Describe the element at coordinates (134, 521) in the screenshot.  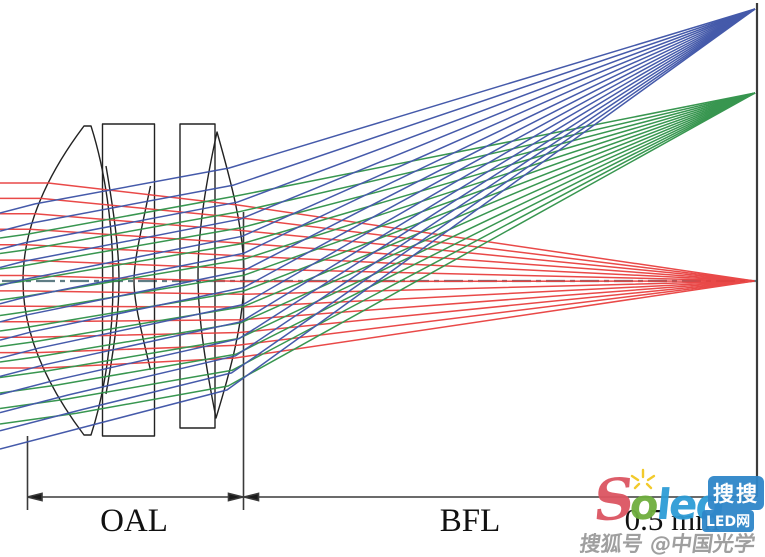
I see `oal-label: OAL` at that location.